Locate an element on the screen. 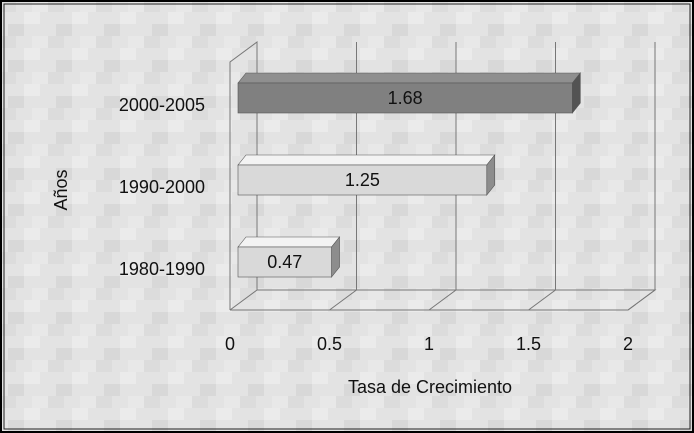 This screenshot has width=694, height=433. x-tick-label: 2 is located at coordinates (628, 344).